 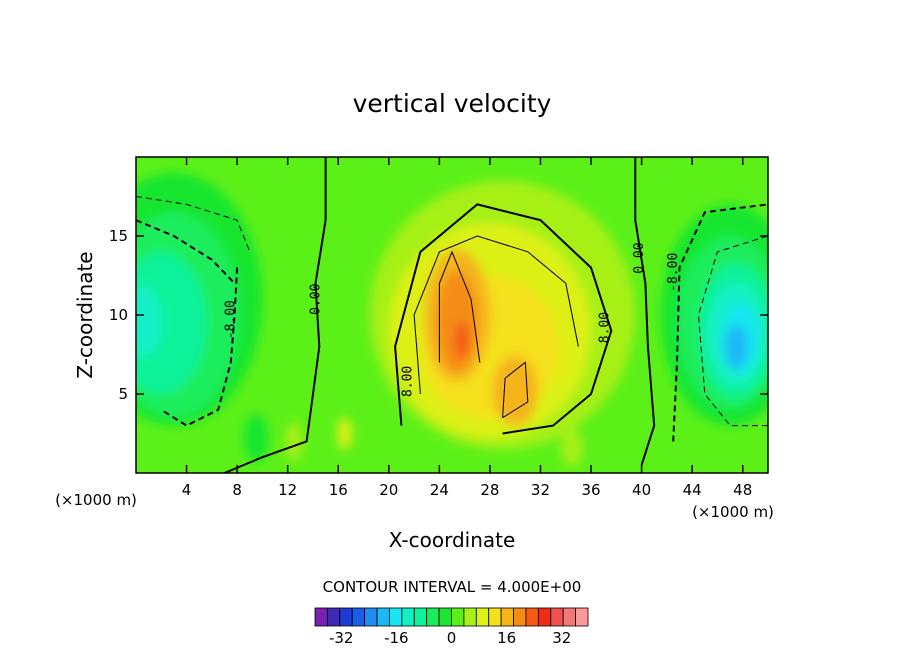 What do you see at coordinates (439, 490) in the screenshot?
I see `x-tick-label: 24` at bounding box center [439, 490].